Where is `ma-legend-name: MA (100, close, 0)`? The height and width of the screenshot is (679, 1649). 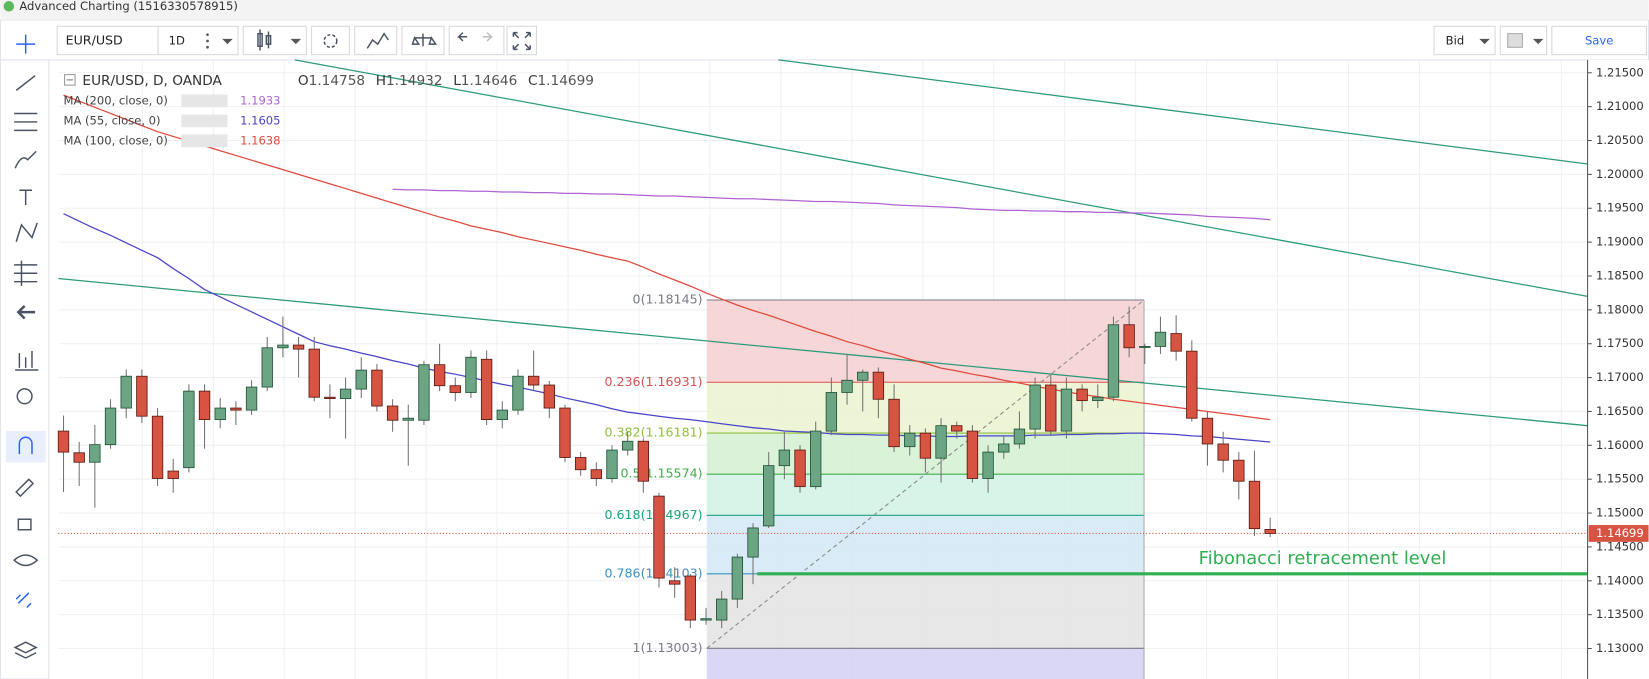 ma-legend-name: MA (100, close, 0) is located at coordinates (116, 140).